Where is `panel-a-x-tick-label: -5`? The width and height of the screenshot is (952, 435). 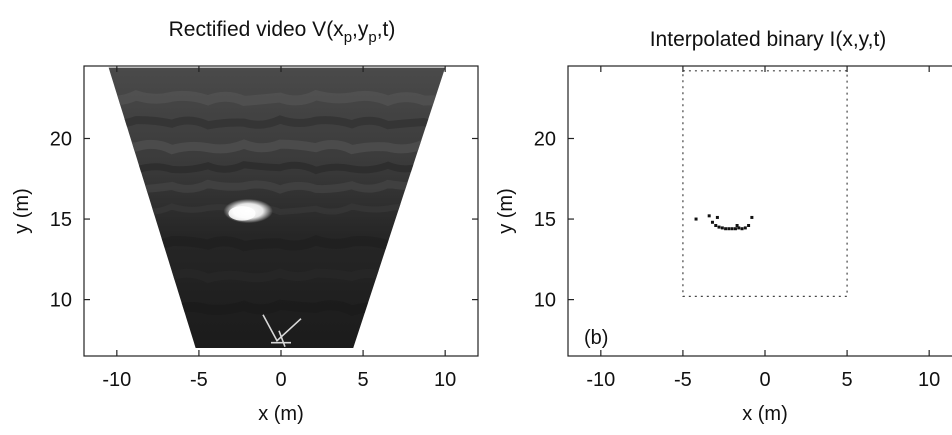
panel-a-x-tick-label: -5 is located at coordinates (199, 380).